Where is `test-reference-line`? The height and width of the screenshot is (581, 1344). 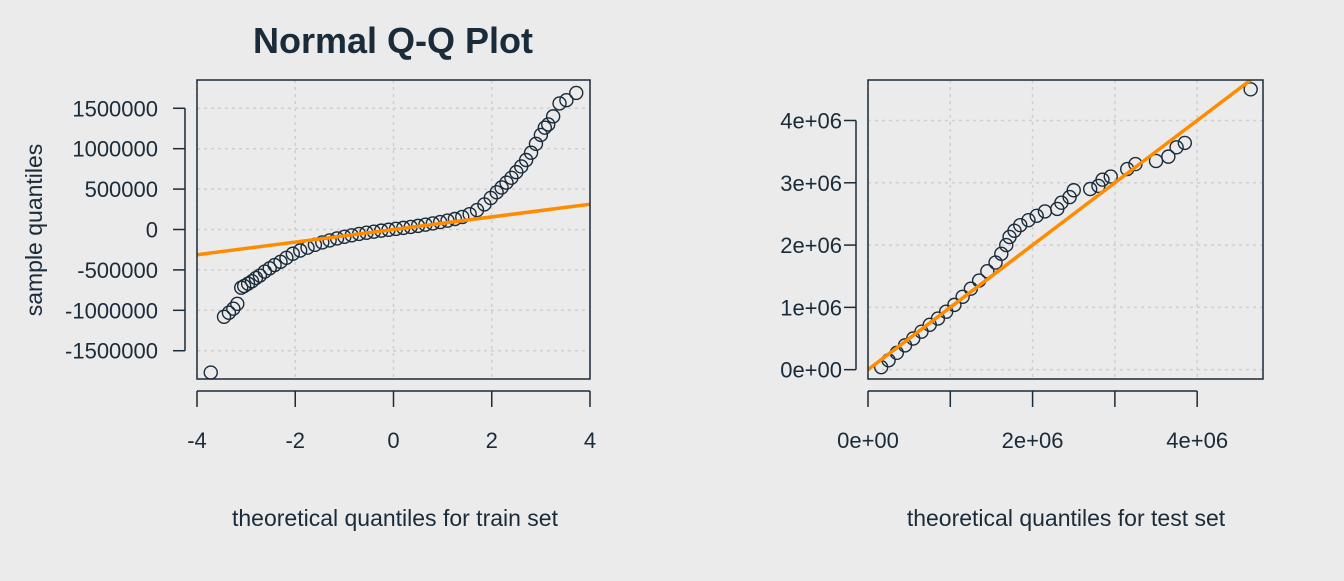 test-reference-line is located at coordinates (1061, 226).